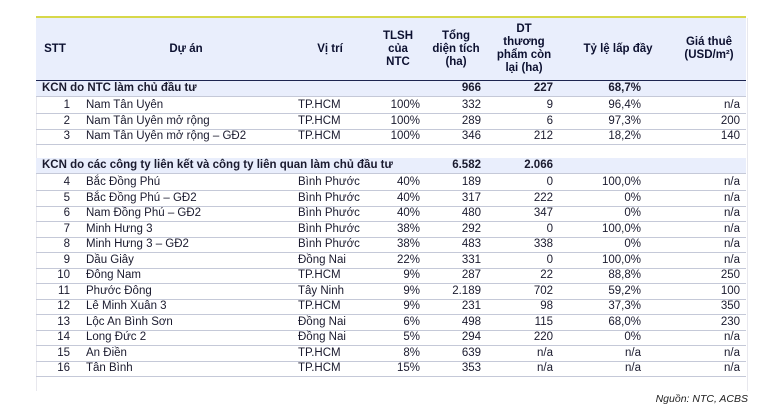 The width and height of the screenshot is (784, 414). What do you see at coordinates (730, 120) in the screenshot?
I see `cell-rent: 200` at bounding box center [730, 120].